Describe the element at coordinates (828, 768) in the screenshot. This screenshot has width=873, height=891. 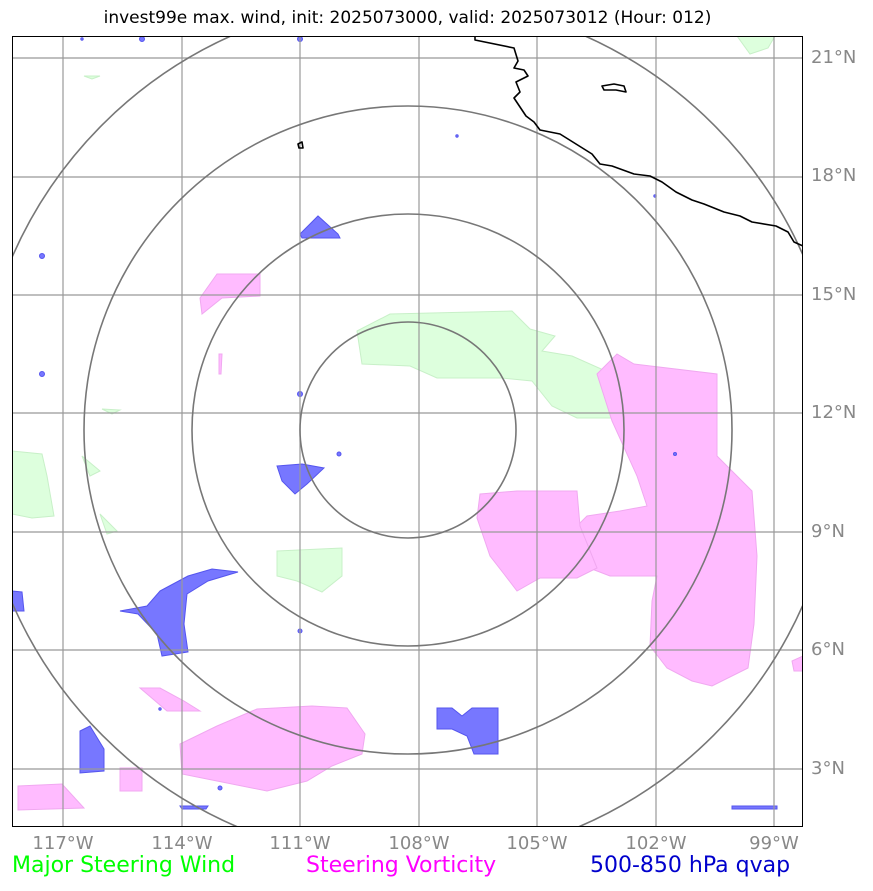
I see `lat-label-3n: 3°N` at that location.